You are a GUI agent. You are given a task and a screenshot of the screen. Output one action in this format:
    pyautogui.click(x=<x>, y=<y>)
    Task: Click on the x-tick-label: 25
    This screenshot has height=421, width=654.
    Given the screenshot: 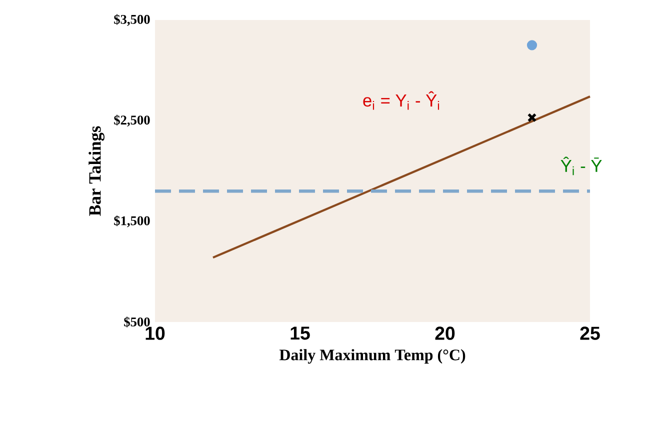 What is the action you would take?
    pyautogui.click(x=590, y=333)
    